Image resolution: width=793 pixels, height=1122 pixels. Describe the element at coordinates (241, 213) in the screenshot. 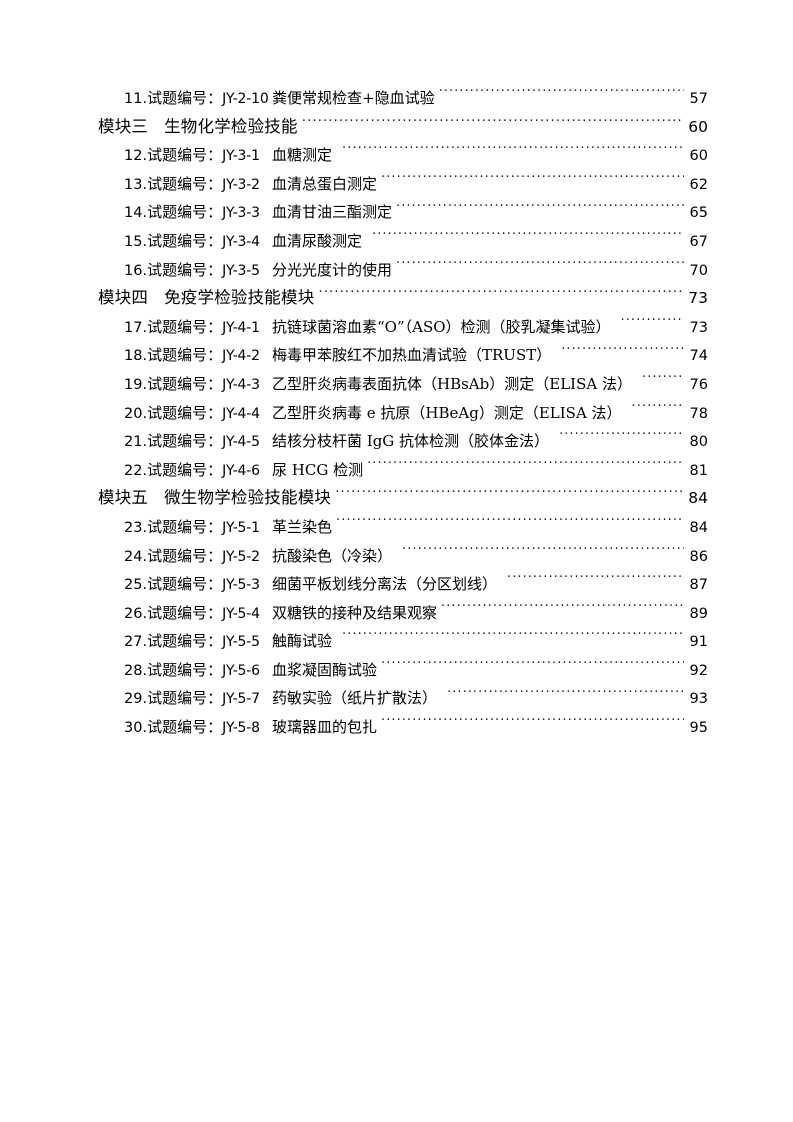

I see `toc-item-code: JY-3-3` at that location.